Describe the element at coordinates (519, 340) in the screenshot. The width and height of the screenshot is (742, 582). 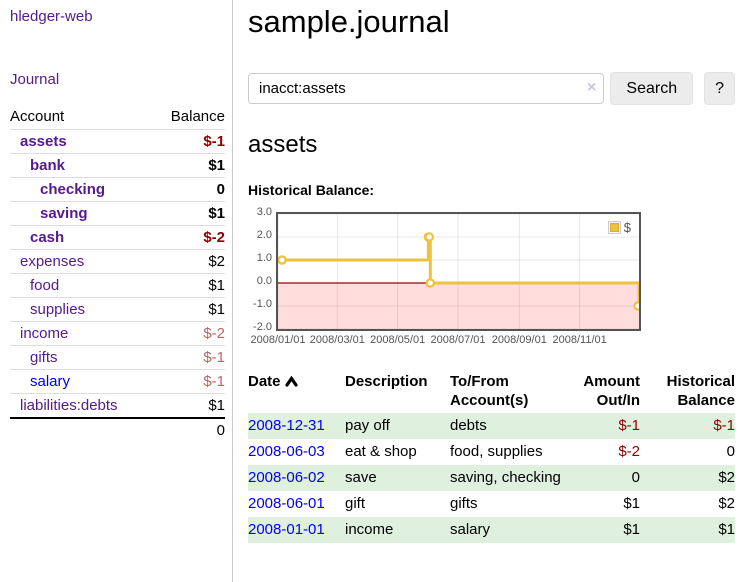
I see `x-axis-tick-label: 2008/09/01` at that location.